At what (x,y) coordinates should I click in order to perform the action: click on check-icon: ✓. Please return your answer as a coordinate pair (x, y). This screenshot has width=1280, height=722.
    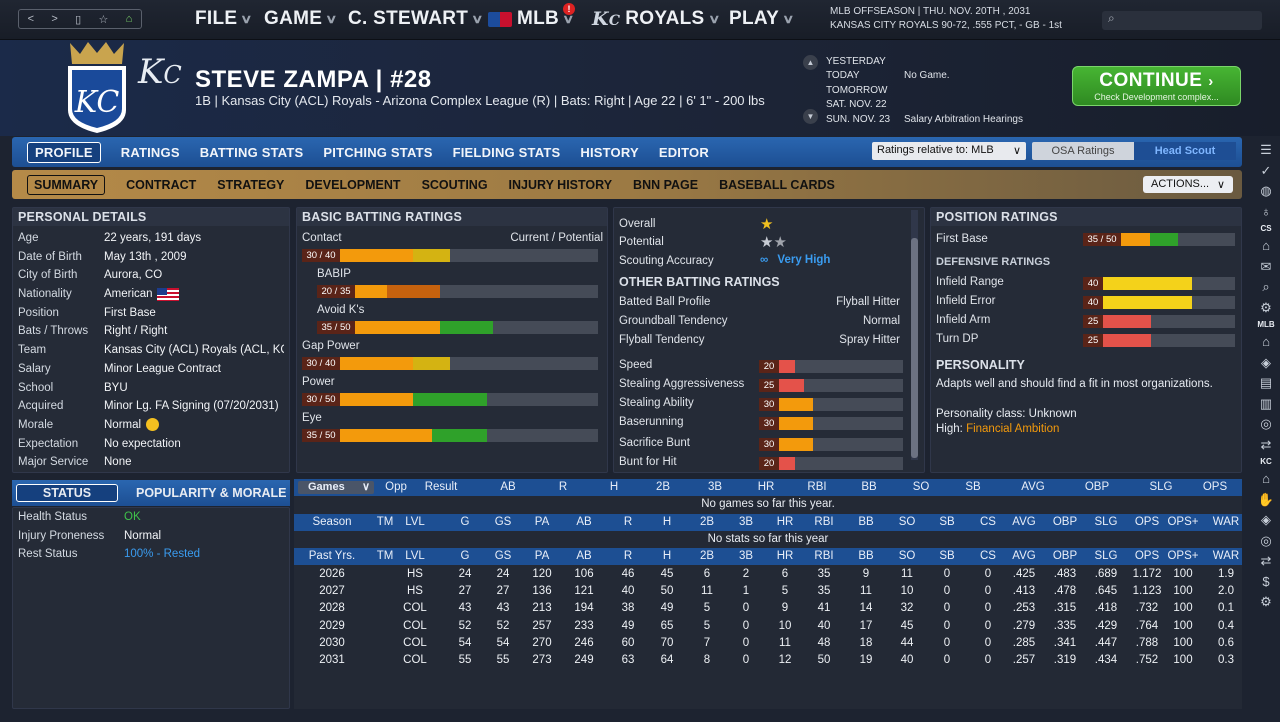
    Looking at the image, I should click on (1266, 170).